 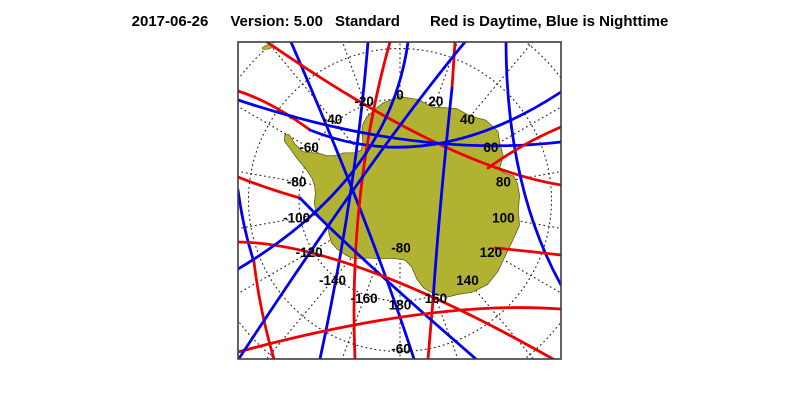 I want to click on longitude-label: -140, so click(x=332, y=280).